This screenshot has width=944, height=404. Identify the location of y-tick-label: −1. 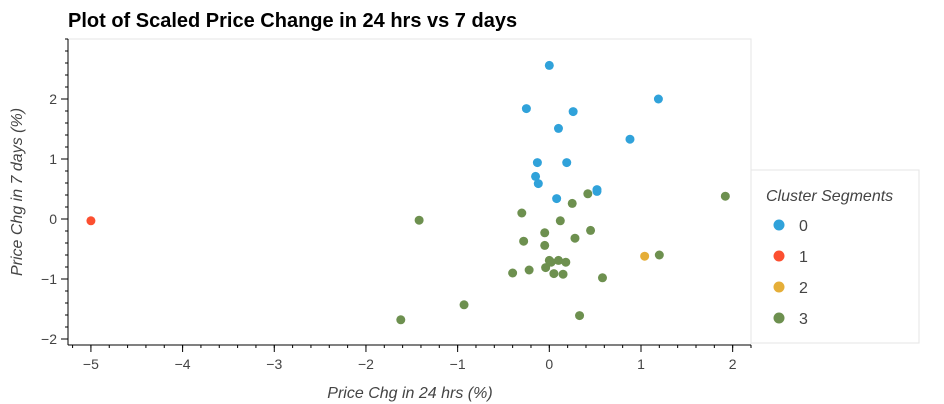
(49, 279).